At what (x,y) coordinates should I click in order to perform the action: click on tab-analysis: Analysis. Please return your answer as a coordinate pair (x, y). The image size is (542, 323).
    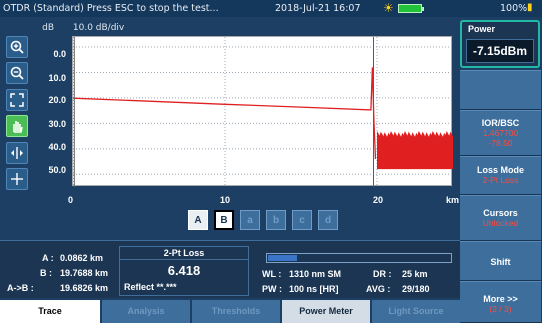
    Looking at the image, I should click on (146, 311).